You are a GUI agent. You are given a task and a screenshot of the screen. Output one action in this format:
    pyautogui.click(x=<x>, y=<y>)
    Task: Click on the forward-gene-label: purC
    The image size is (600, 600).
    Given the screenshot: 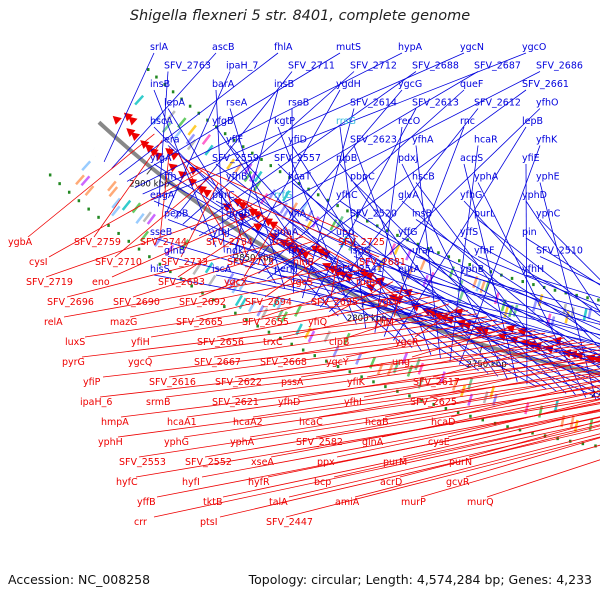 What is the action you would take?
    pyautogui.click(x=223, y=195)
    